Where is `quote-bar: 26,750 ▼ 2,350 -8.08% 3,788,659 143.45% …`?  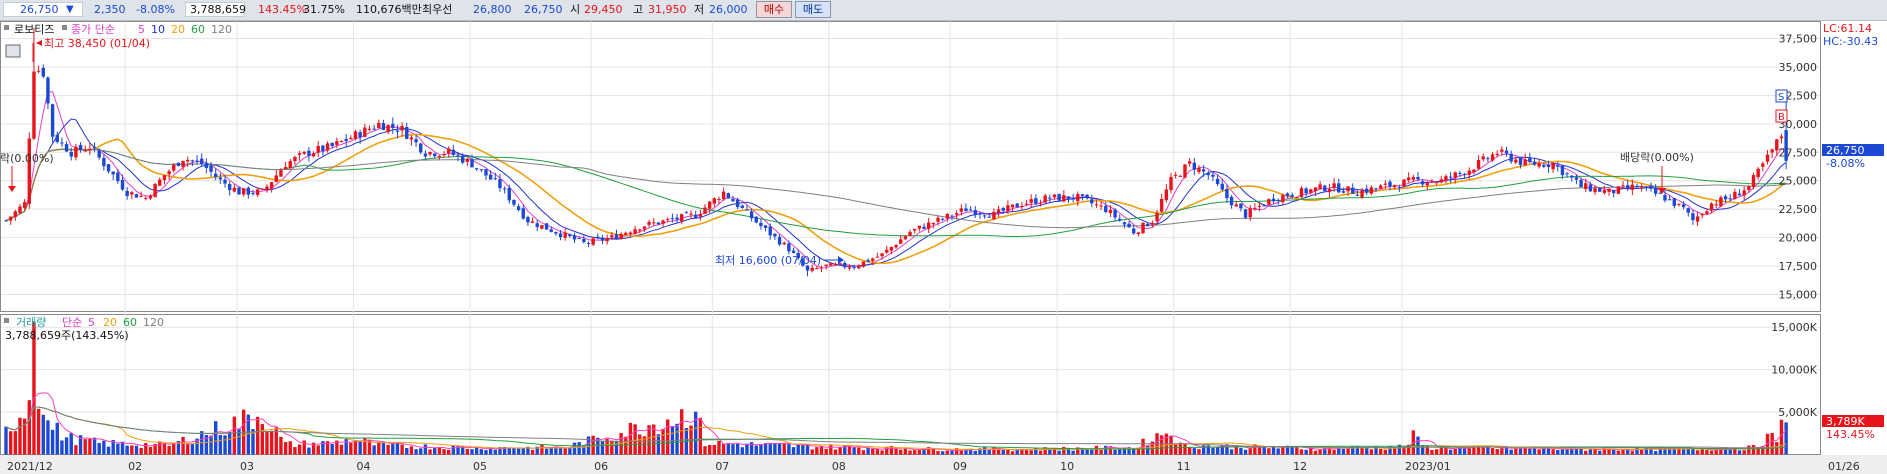
quote-bar: 26,750 ▼ 2,350 -8.08% 3,788,659 143.45% … is located at coordinates (943, 10).